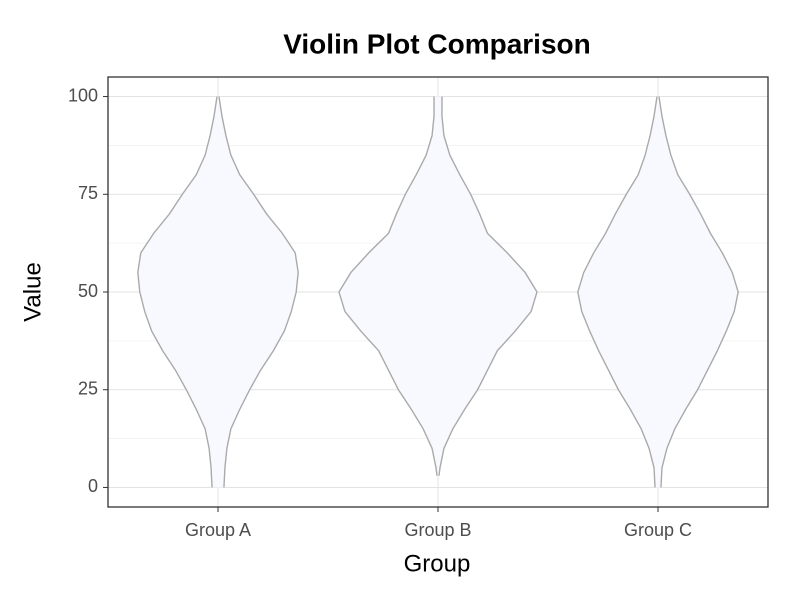 The height and width of the screenshot is (600, 800). What do you see at coordinates (88, 388) in the screenshot?
I see `y-tick-label: 25` at bounding box center [88, 388].